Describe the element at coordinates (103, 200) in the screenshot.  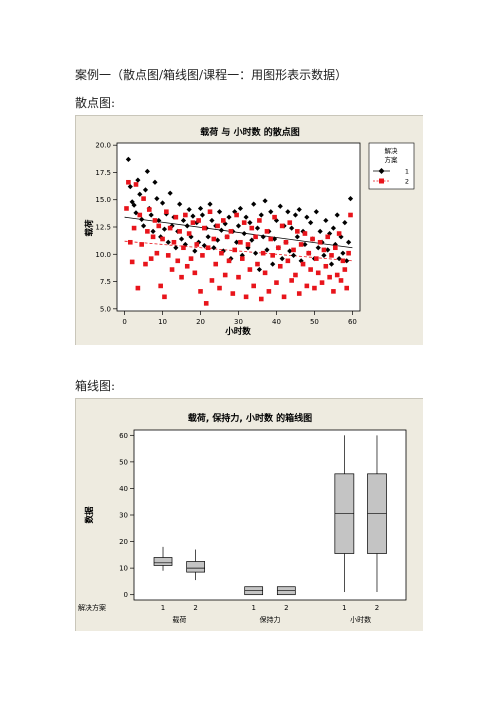
I see `y-tick-label: 15.0` at that location.